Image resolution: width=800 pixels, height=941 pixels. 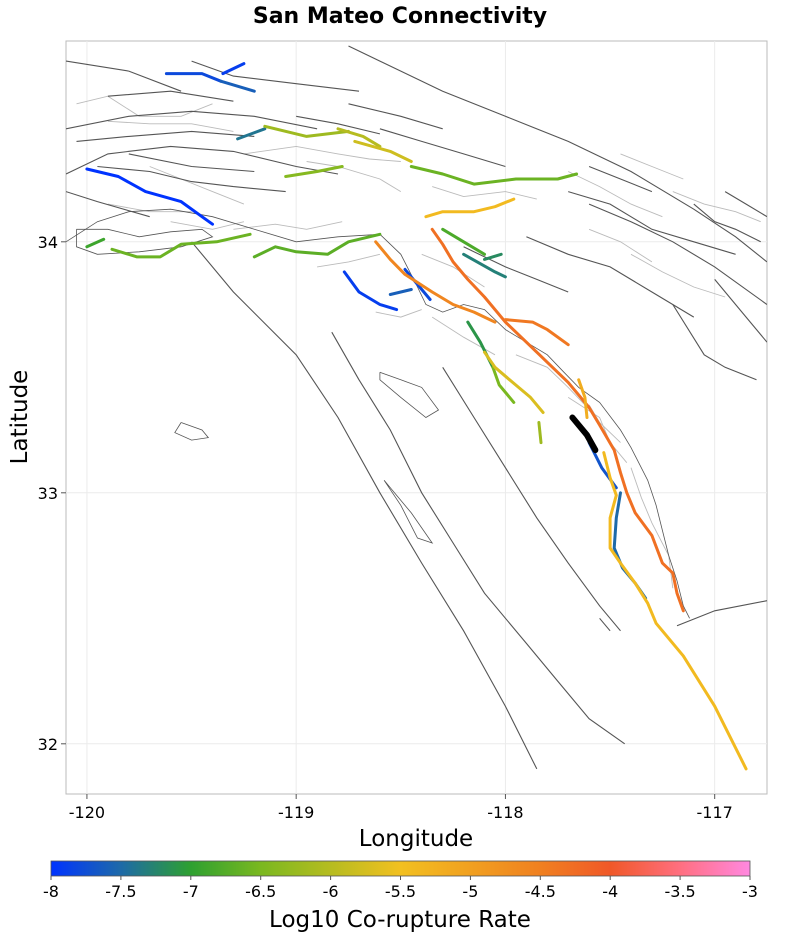 I want to click on source-fault-layer, so click(x=584, y=434).